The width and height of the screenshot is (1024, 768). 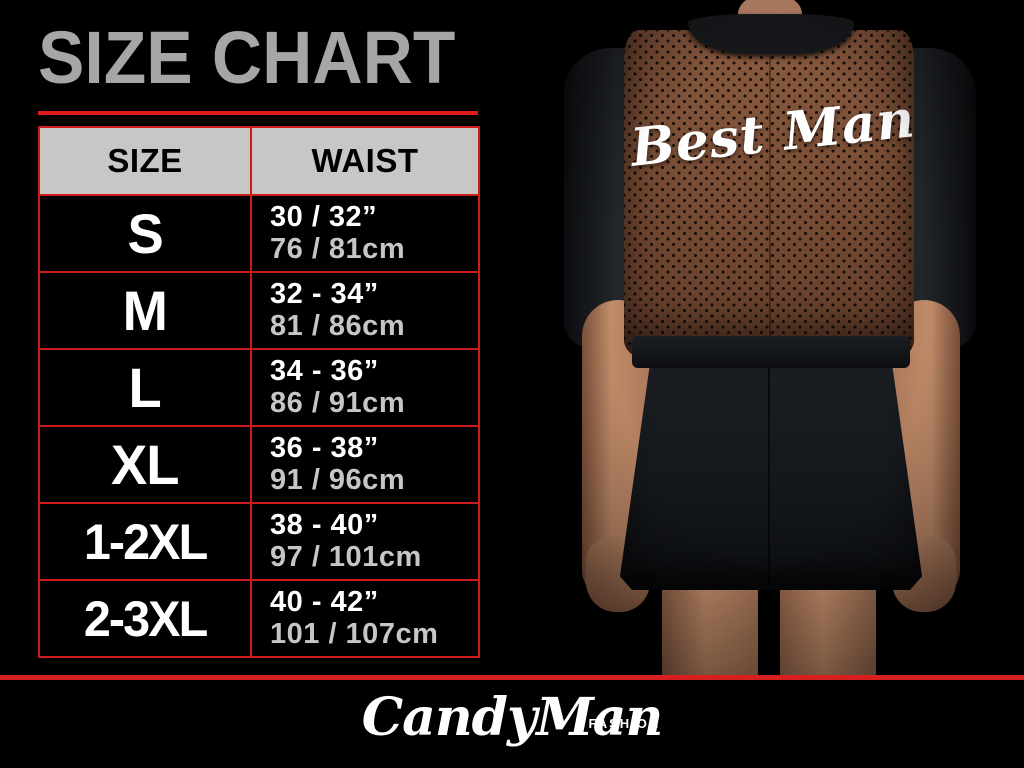 What do you see at coordinates (324, 293) in the screenshot?
I see `waist-inches: 32 - 34”` at bounding box center [324, 293].